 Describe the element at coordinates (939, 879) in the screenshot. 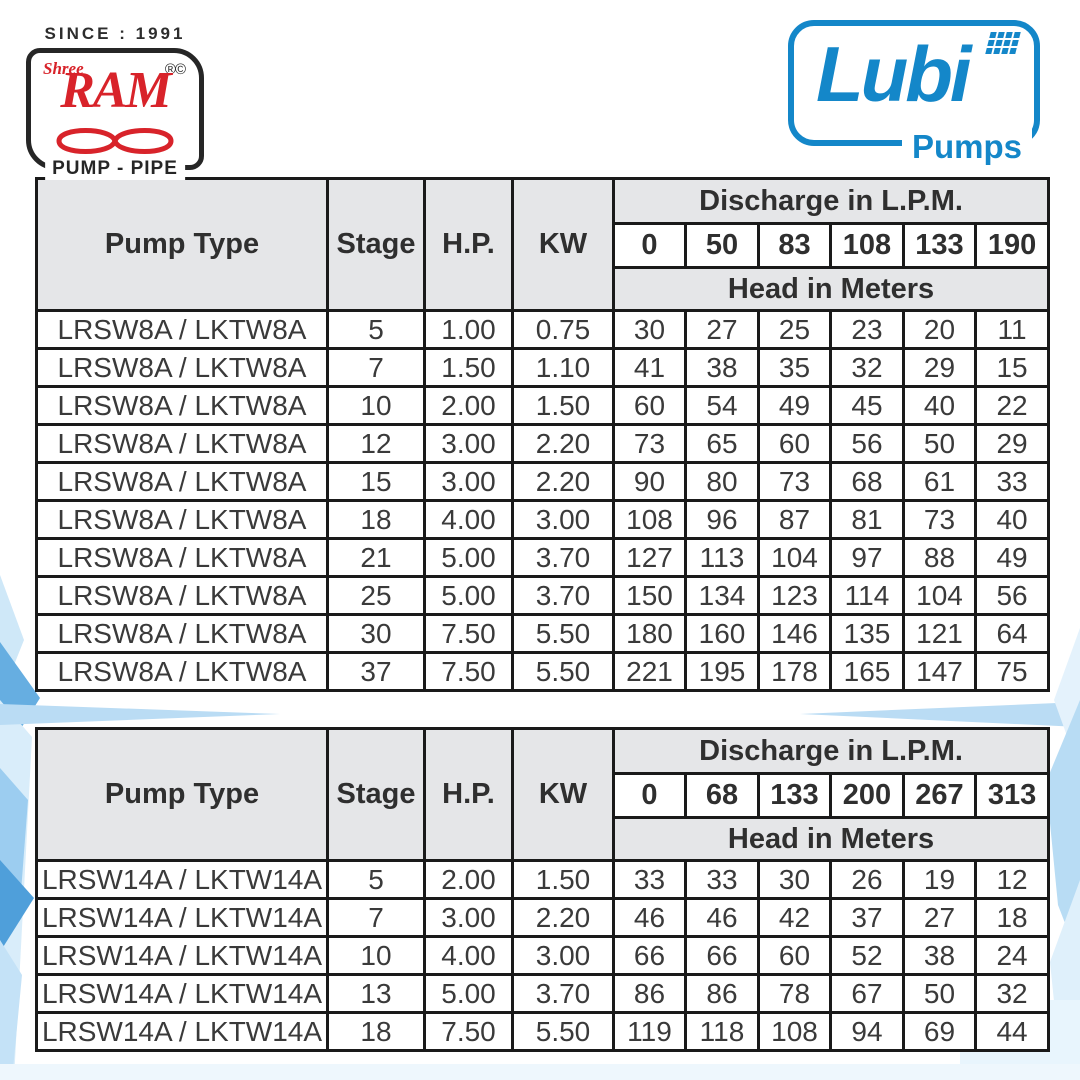

I see `head-value-cell: 19` at that location.